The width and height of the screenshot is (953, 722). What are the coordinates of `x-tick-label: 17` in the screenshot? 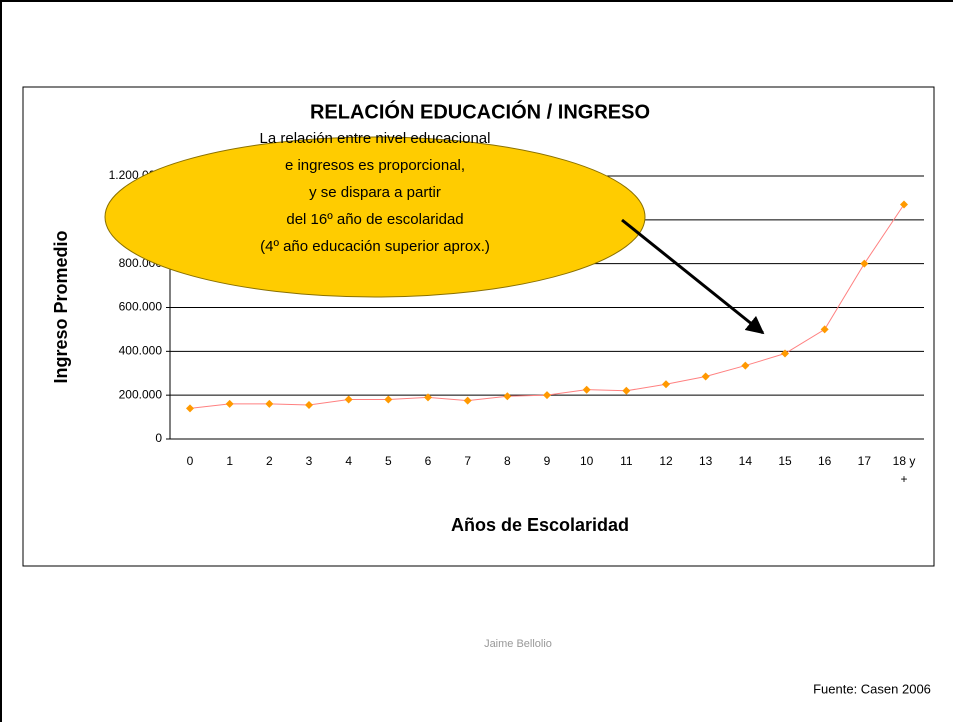 It's located at (864, 461).